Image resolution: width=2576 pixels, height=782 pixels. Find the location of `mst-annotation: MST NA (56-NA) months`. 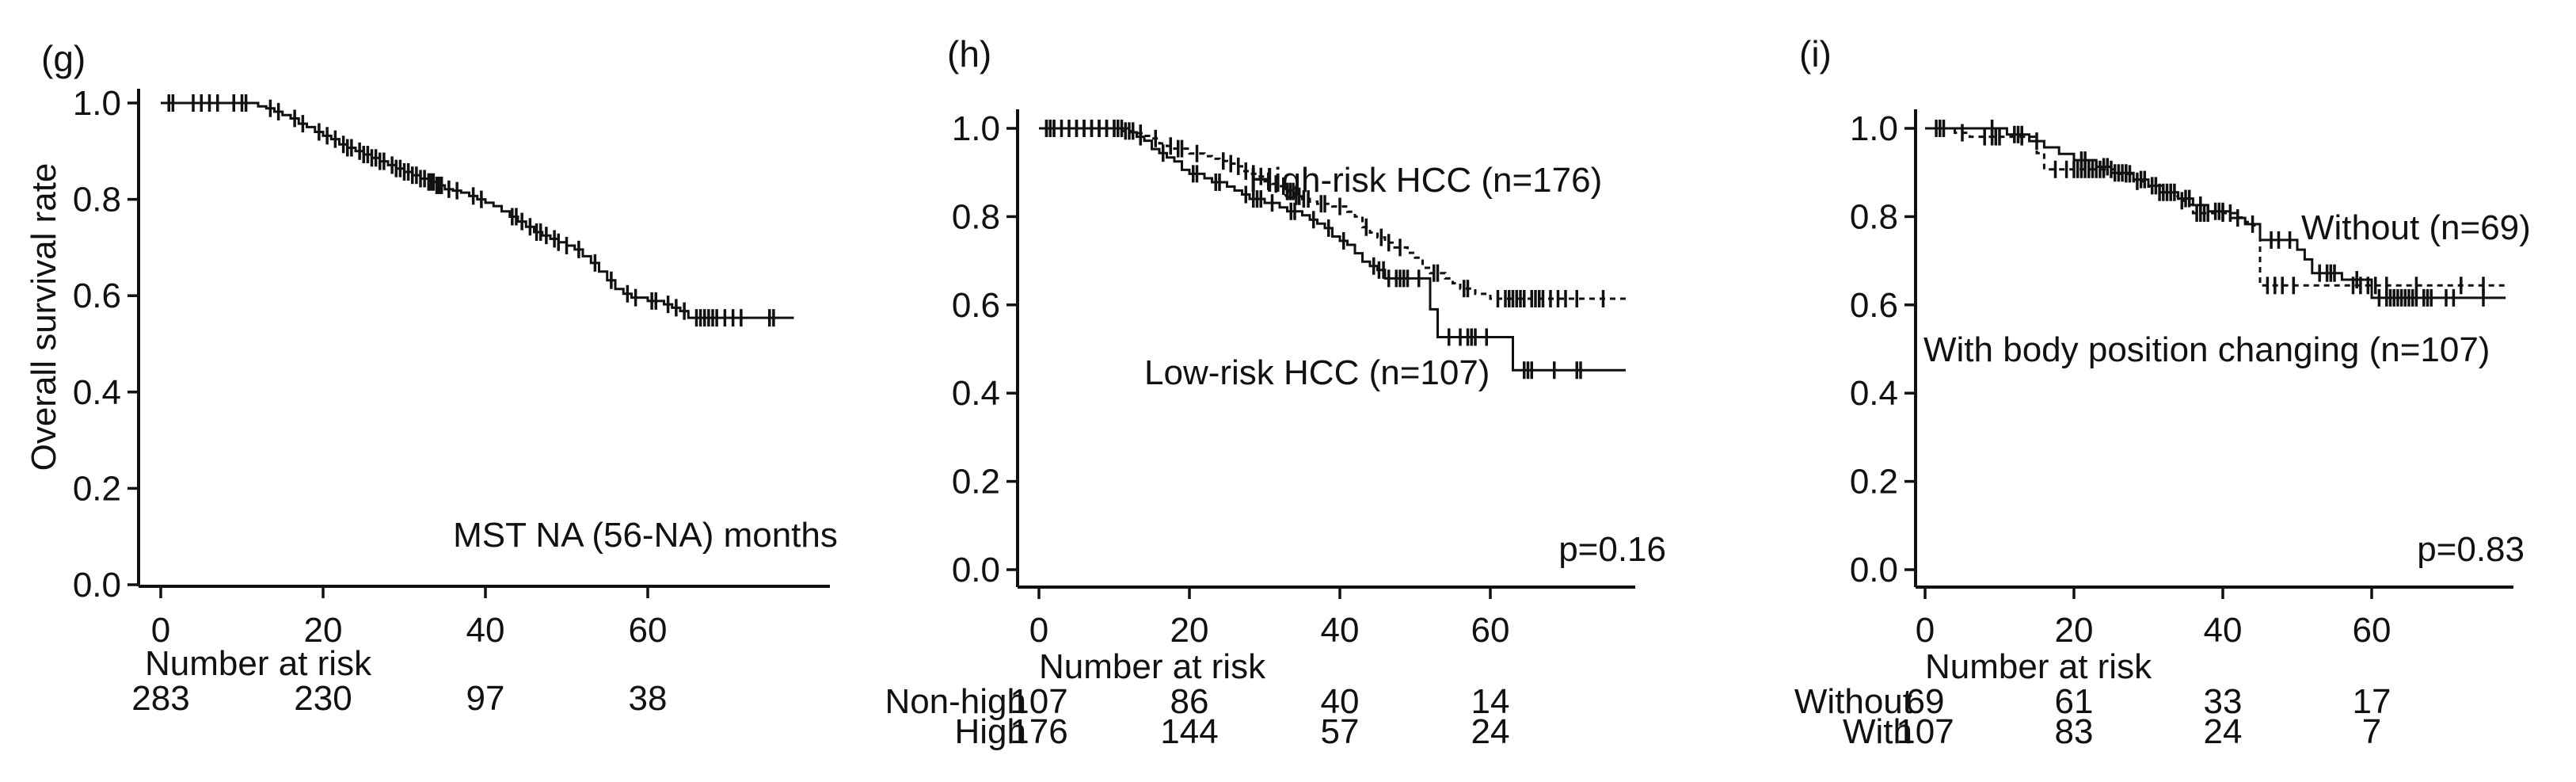

mst-annotation: MST NA (56-NA) months is located at coordinates (645, 535).